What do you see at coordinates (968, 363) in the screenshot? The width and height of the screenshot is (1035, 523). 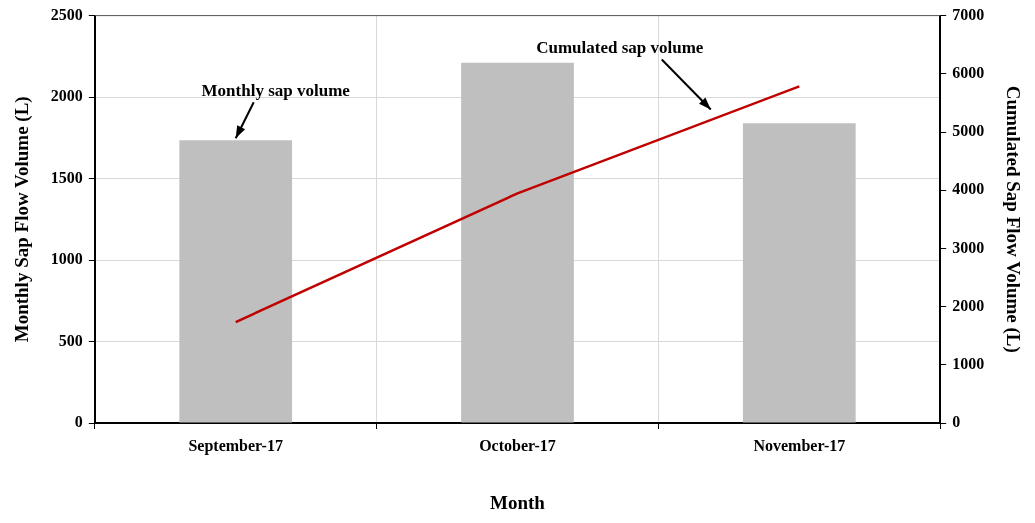 I see `y2-tick-label: 1000` at bounding box center [968, 363].